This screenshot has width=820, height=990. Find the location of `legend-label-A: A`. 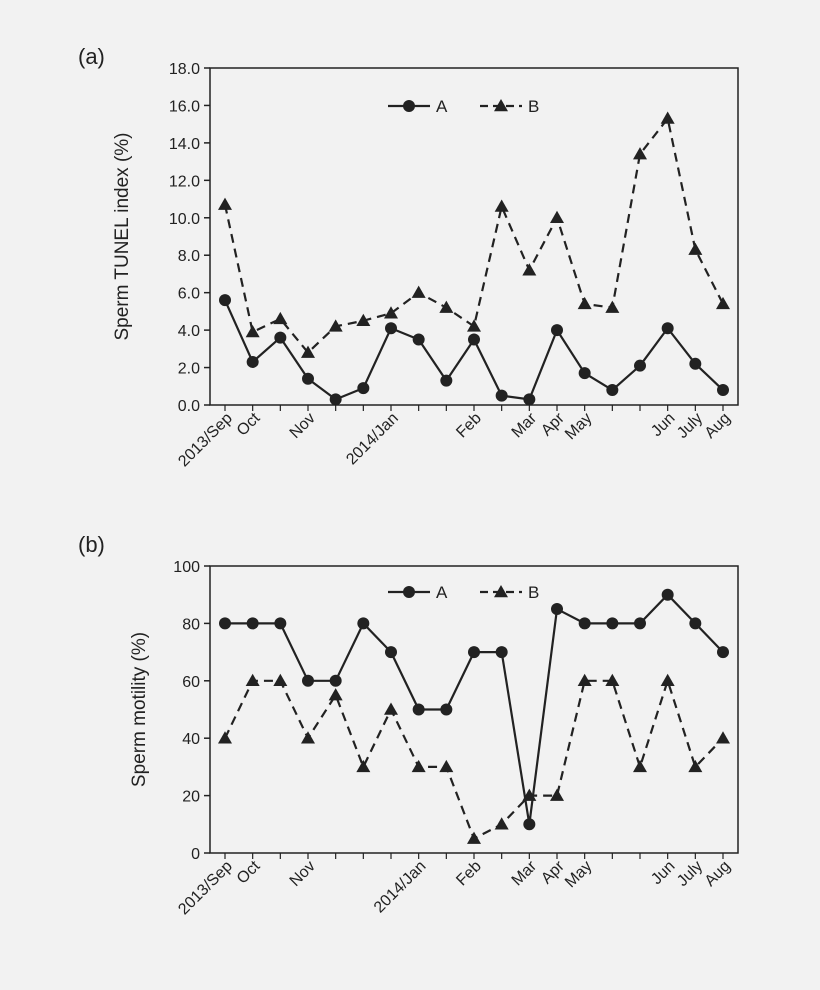

legend-label-A: A is located at coordinates (442, 106).